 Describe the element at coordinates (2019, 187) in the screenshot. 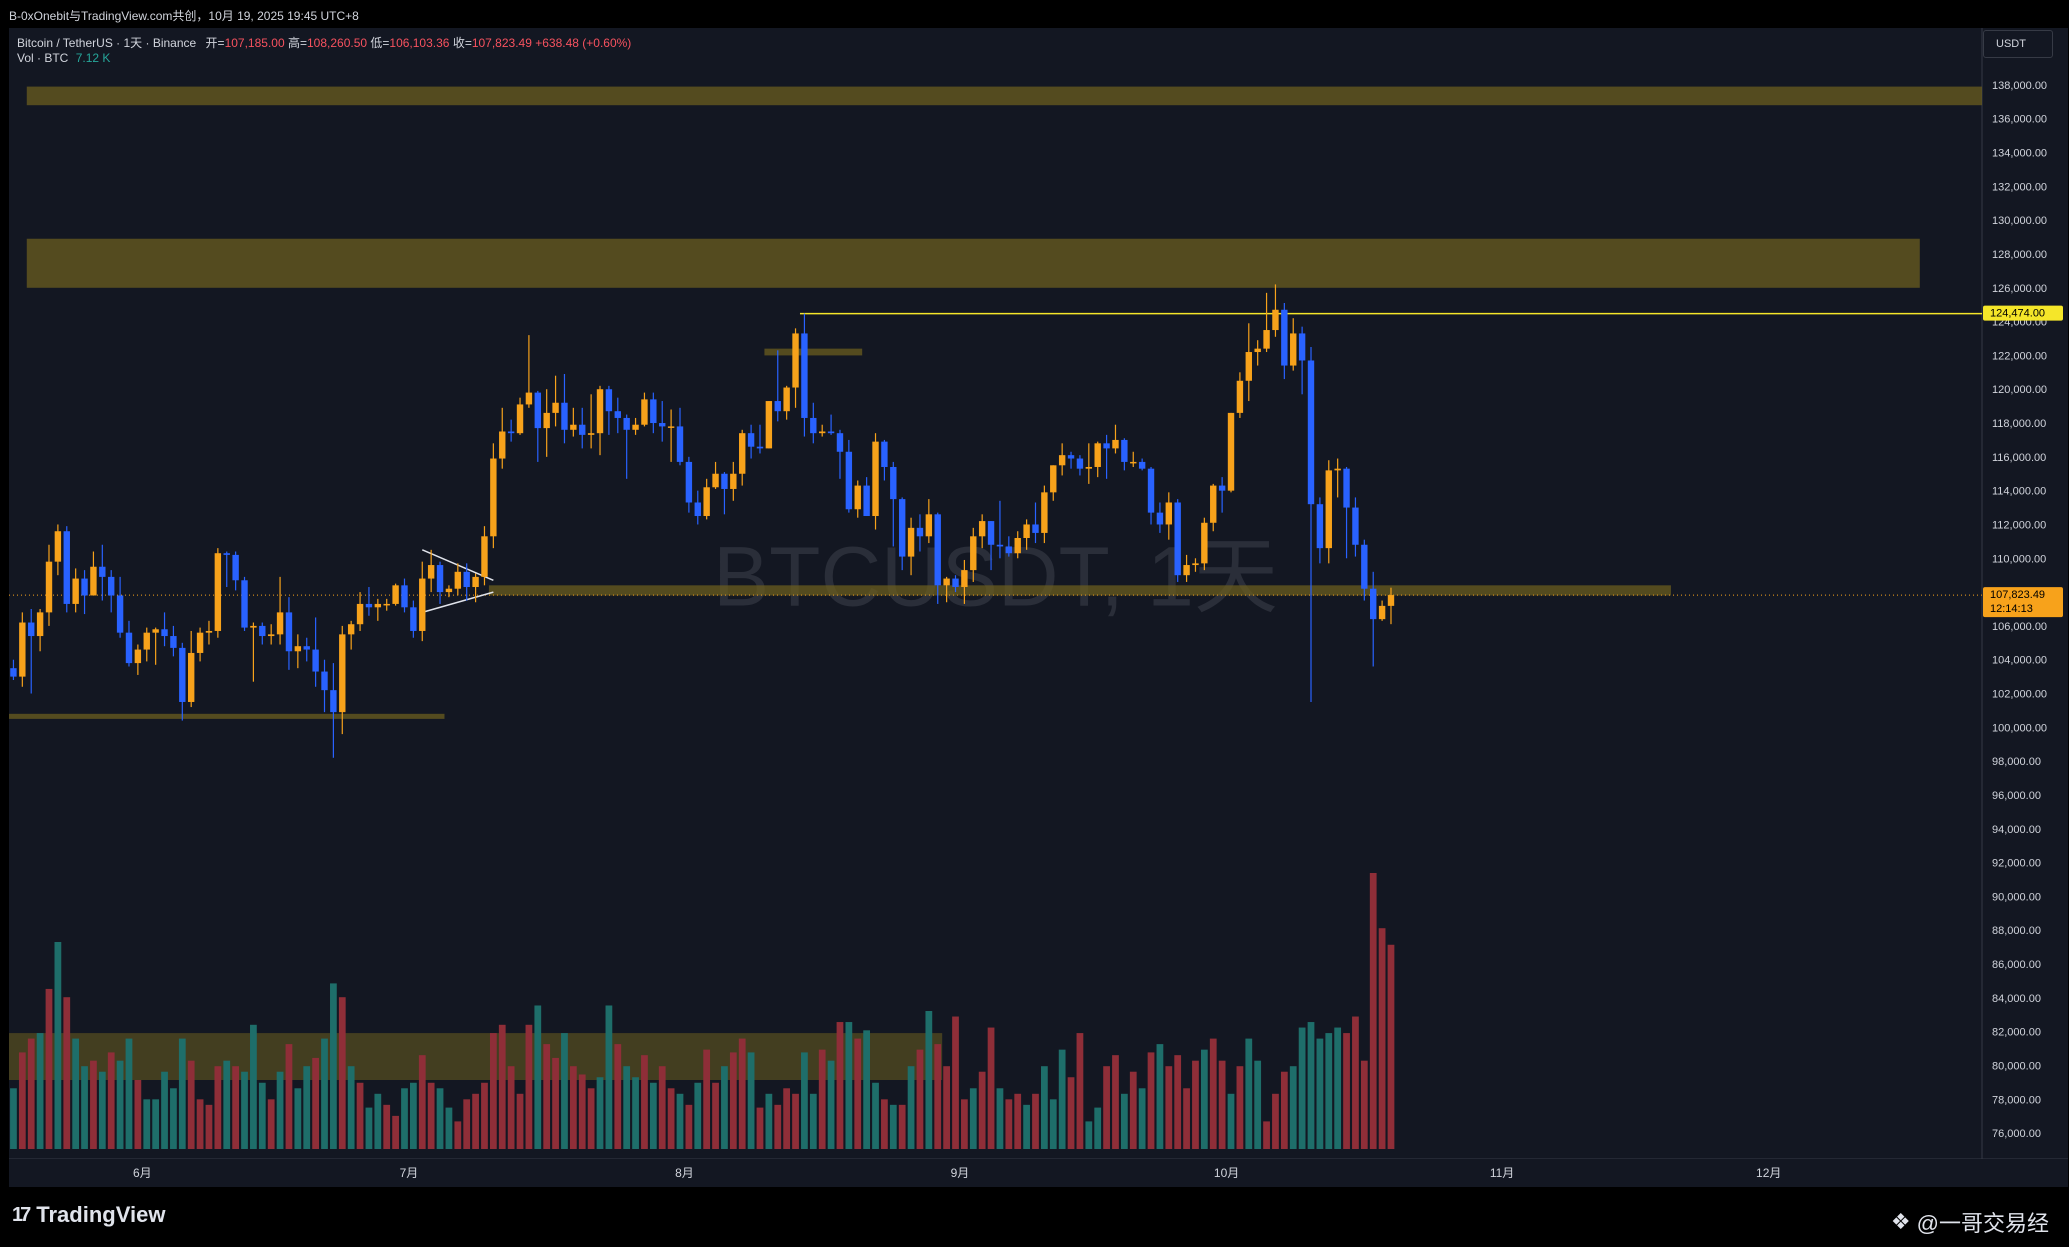

I see `price-tick-label: 132,000.00` at that location.